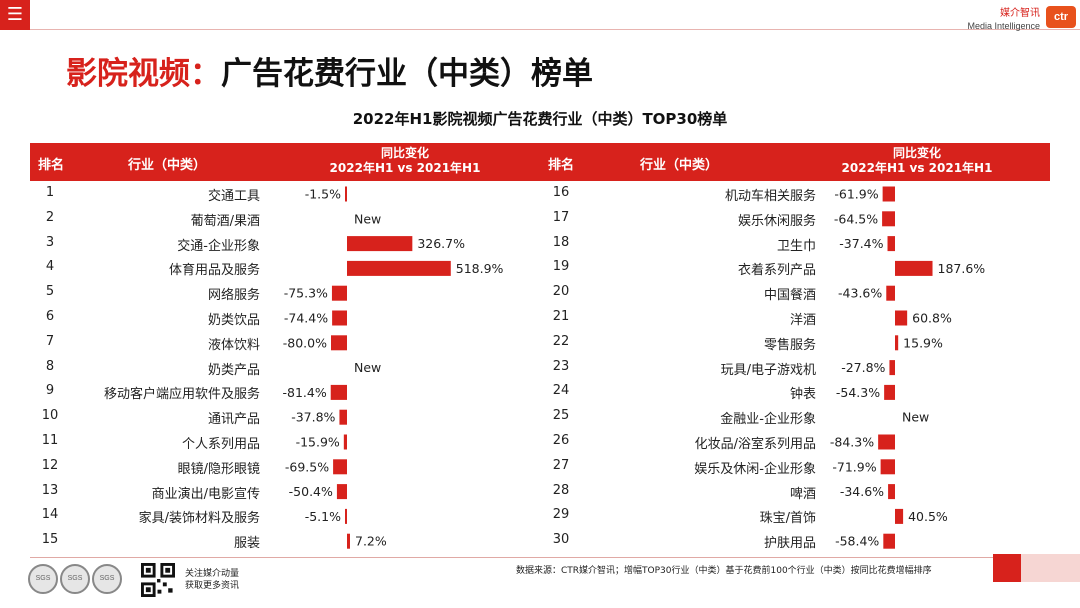 Image resolution: width=1080 pixels, height=608 pixels. Describe the element at coordinates (789, 544) in the screenshot. I see `industry-label-right: 护肤用品` at that location.